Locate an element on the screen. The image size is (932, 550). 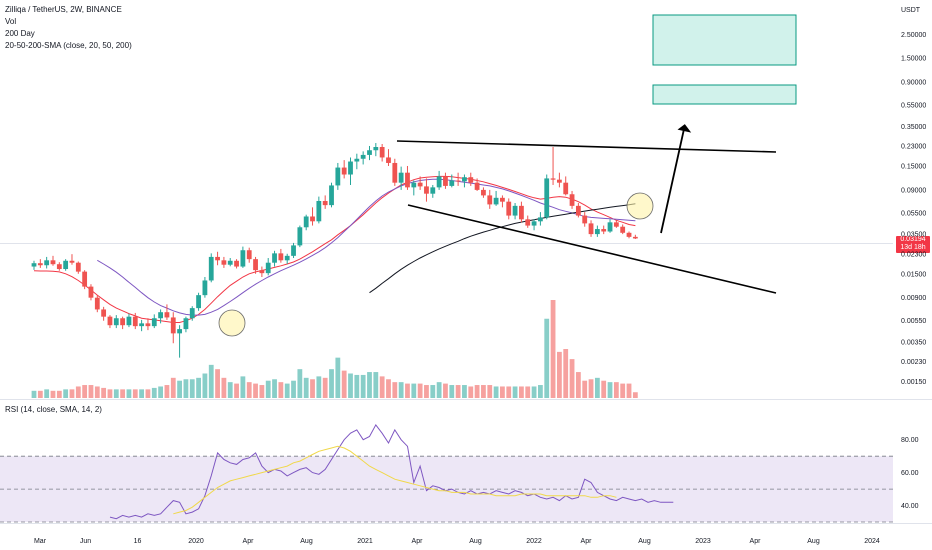
target-zone-lower is located at coordinates (724, 94).